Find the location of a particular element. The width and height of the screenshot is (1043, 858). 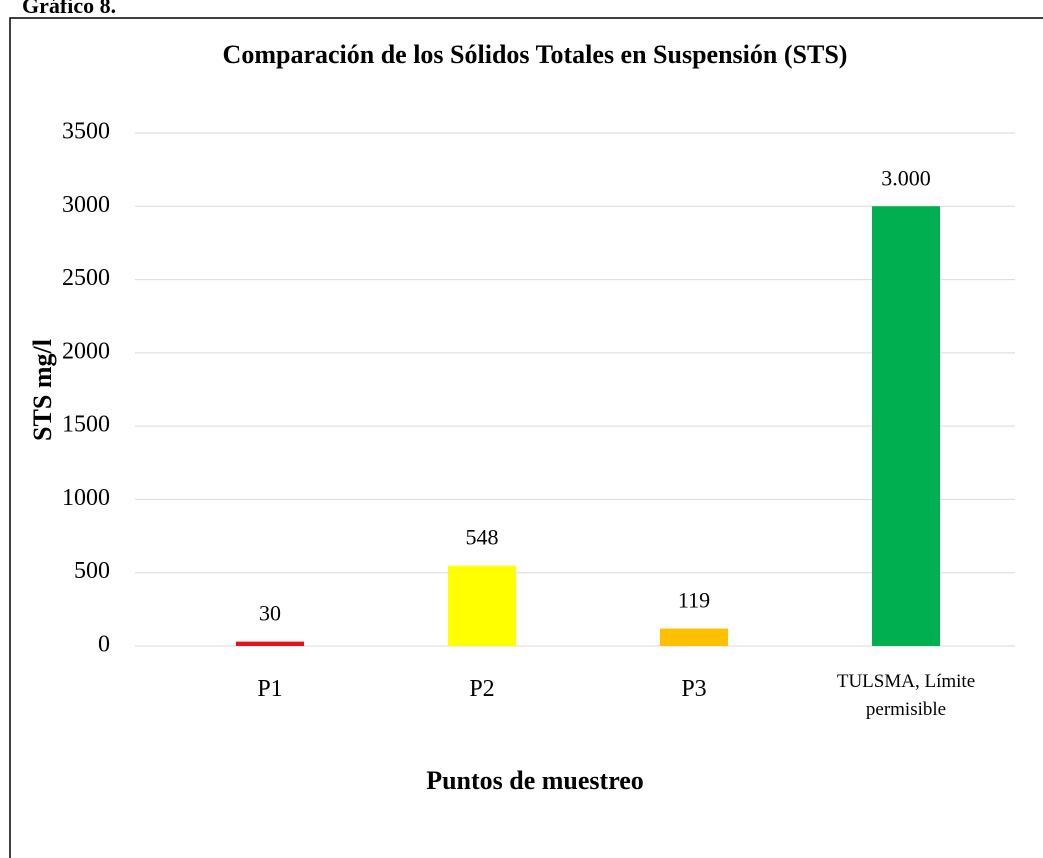

value-label: 119 is located at coordinates (694, 600).